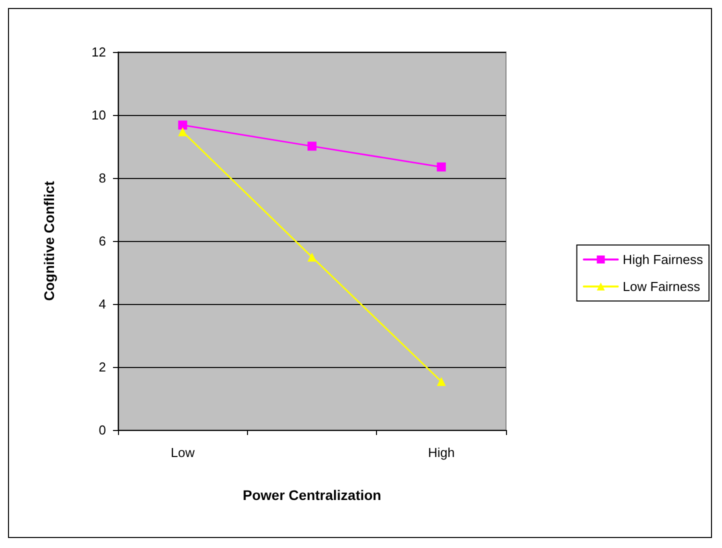 This screenshot has width=722, height=548. I want to click on y-tick-label: 6, so click(102, 241).